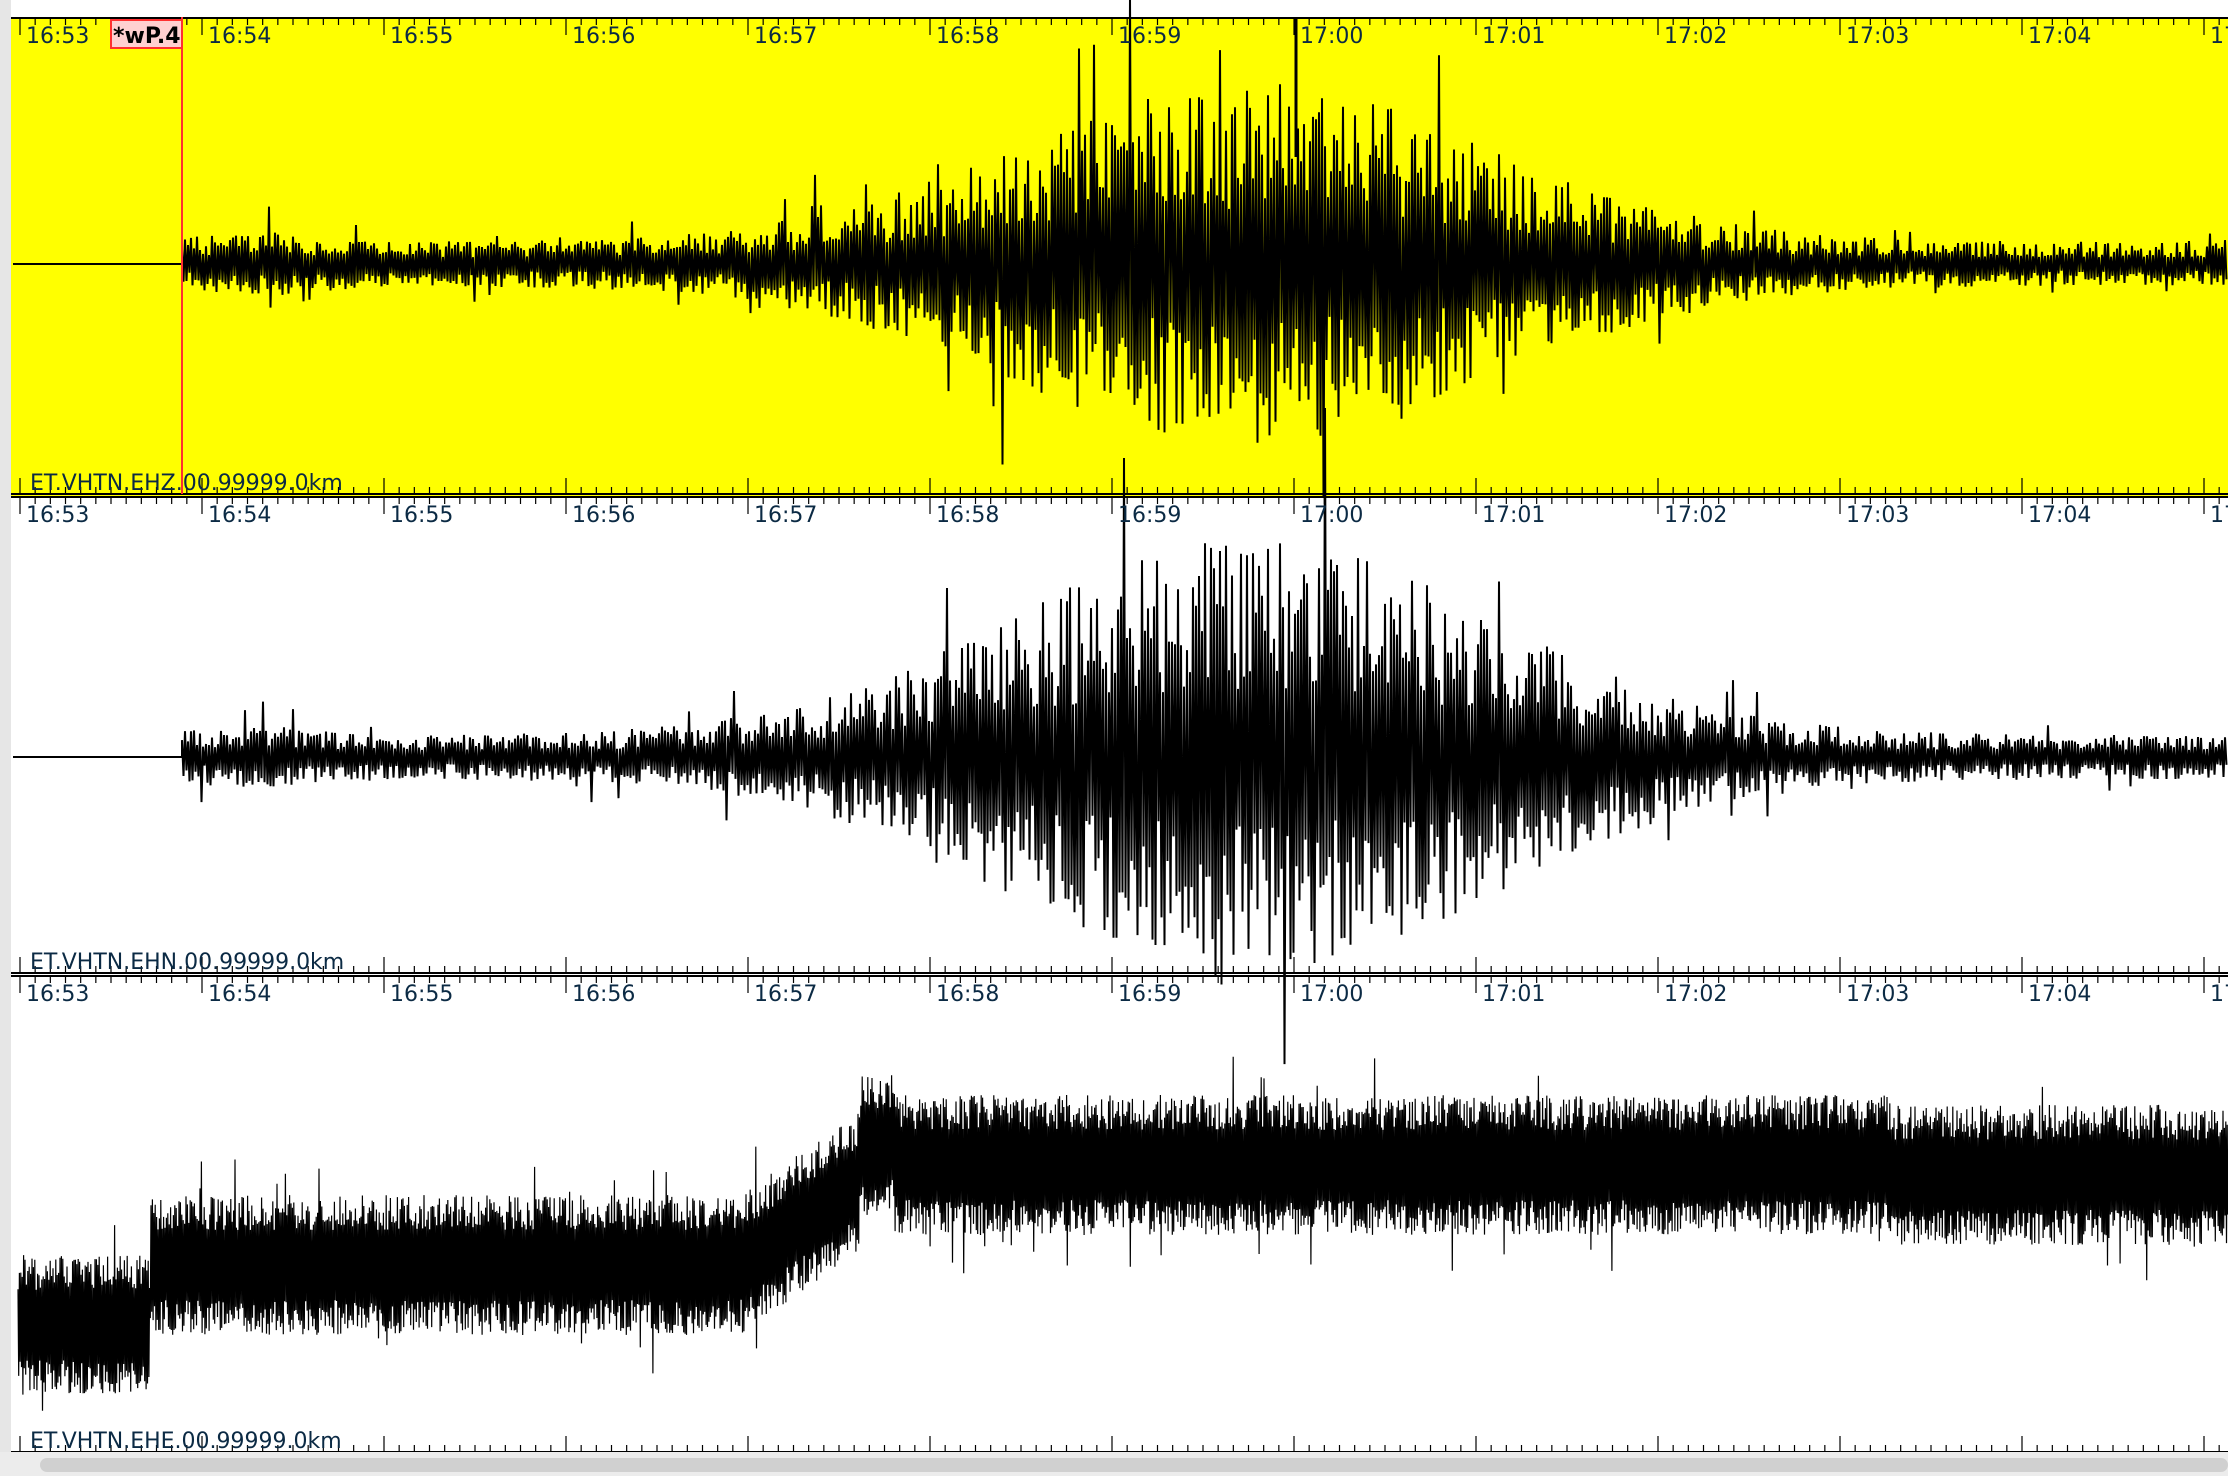  What do you see at coordinates (5, 726) in the screenshot?
I see `left-border` at bounding box center [5, 726].